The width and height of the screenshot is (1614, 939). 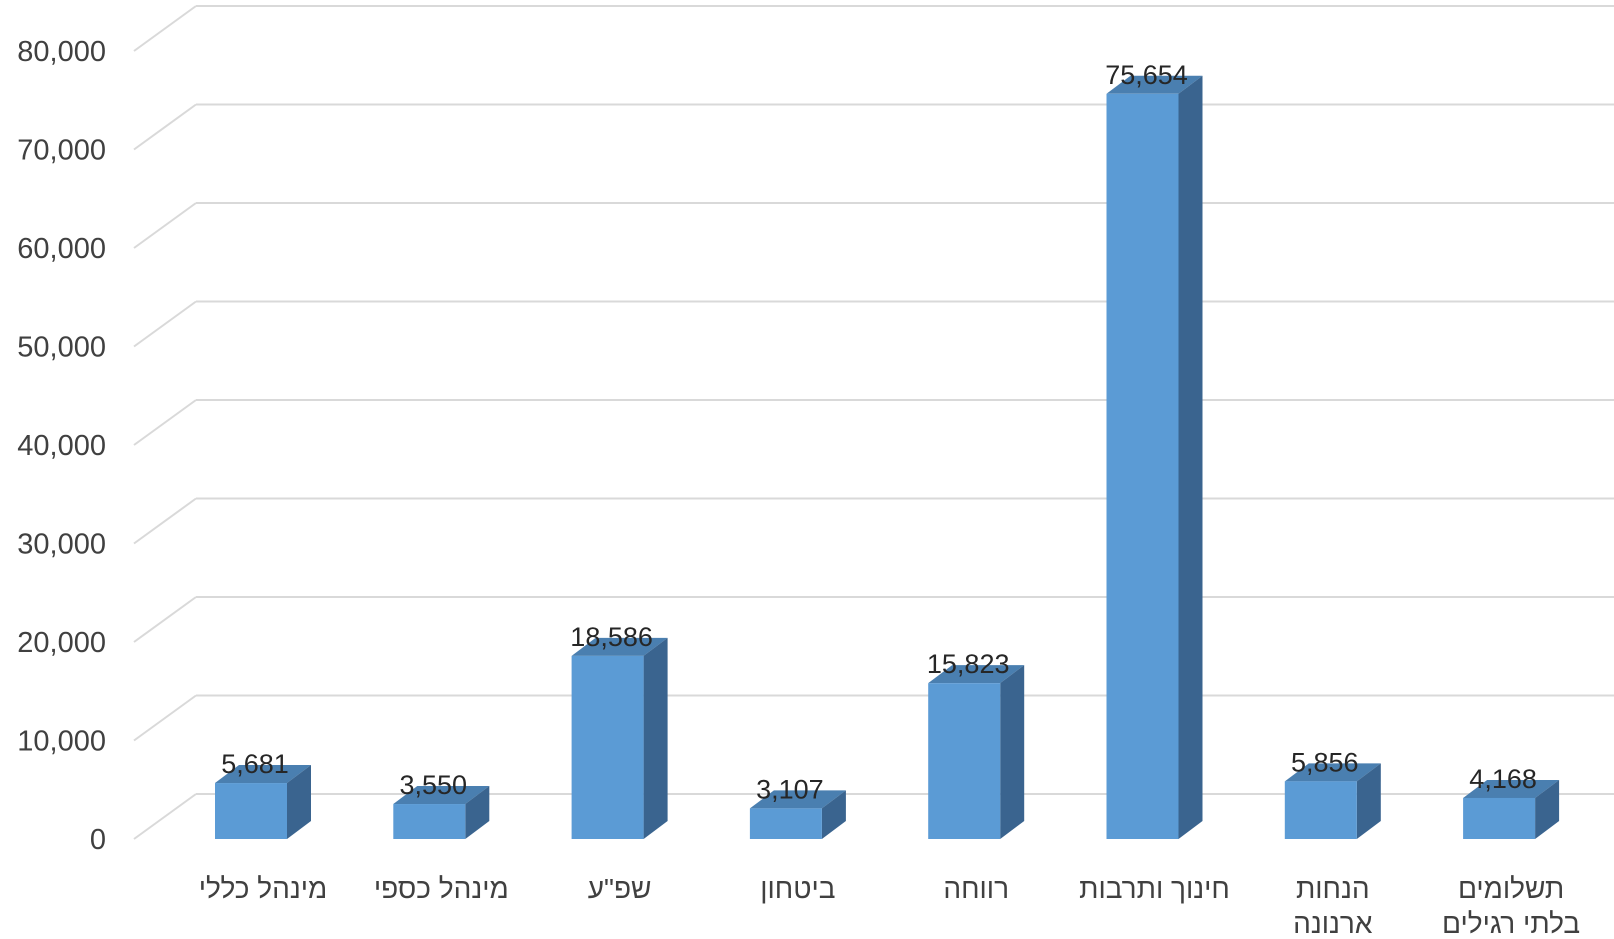 What do you see at coordinates (1325, 762) in the screenshot?
I see `data-label: 5,856` at bounding box center [1325, 762].